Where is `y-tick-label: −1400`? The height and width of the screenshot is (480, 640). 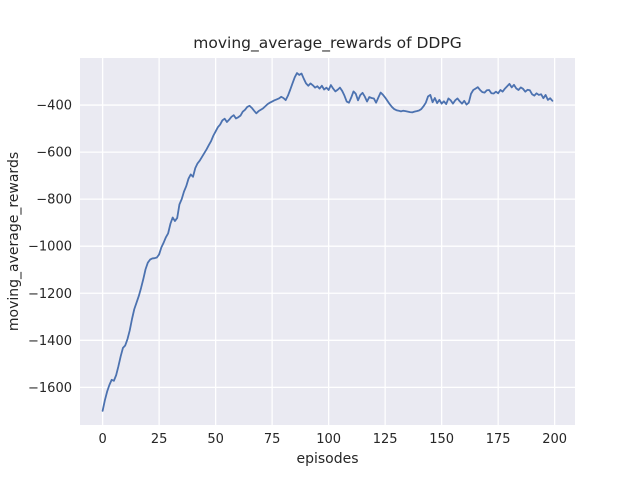 y-tick-label: −1400 is located at coordinates (50, 341).